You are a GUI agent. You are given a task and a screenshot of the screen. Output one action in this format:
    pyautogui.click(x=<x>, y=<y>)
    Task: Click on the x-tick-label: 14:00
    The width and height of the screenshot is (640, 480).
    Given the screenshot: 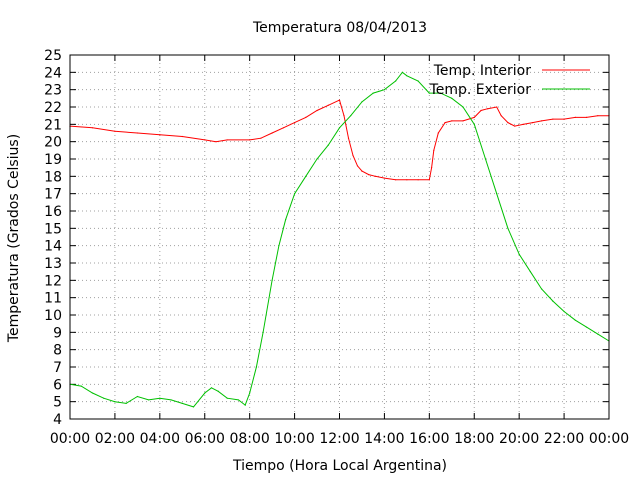 What is the action you would take?
    pyautogui.click(x=384, y=439)
    